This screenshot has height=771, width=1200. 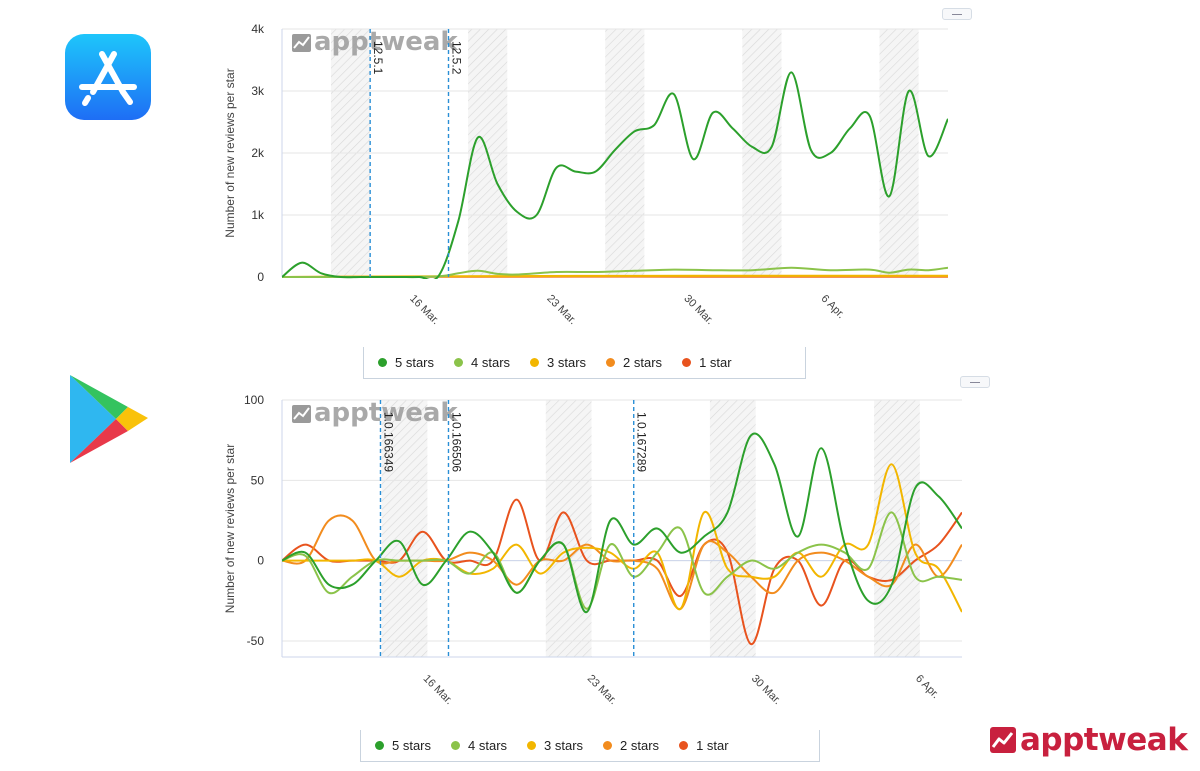 What do you see at coordinates (108, 77) in the screenshot?
I see `app-store-icon` at bounding box center [108, 77].